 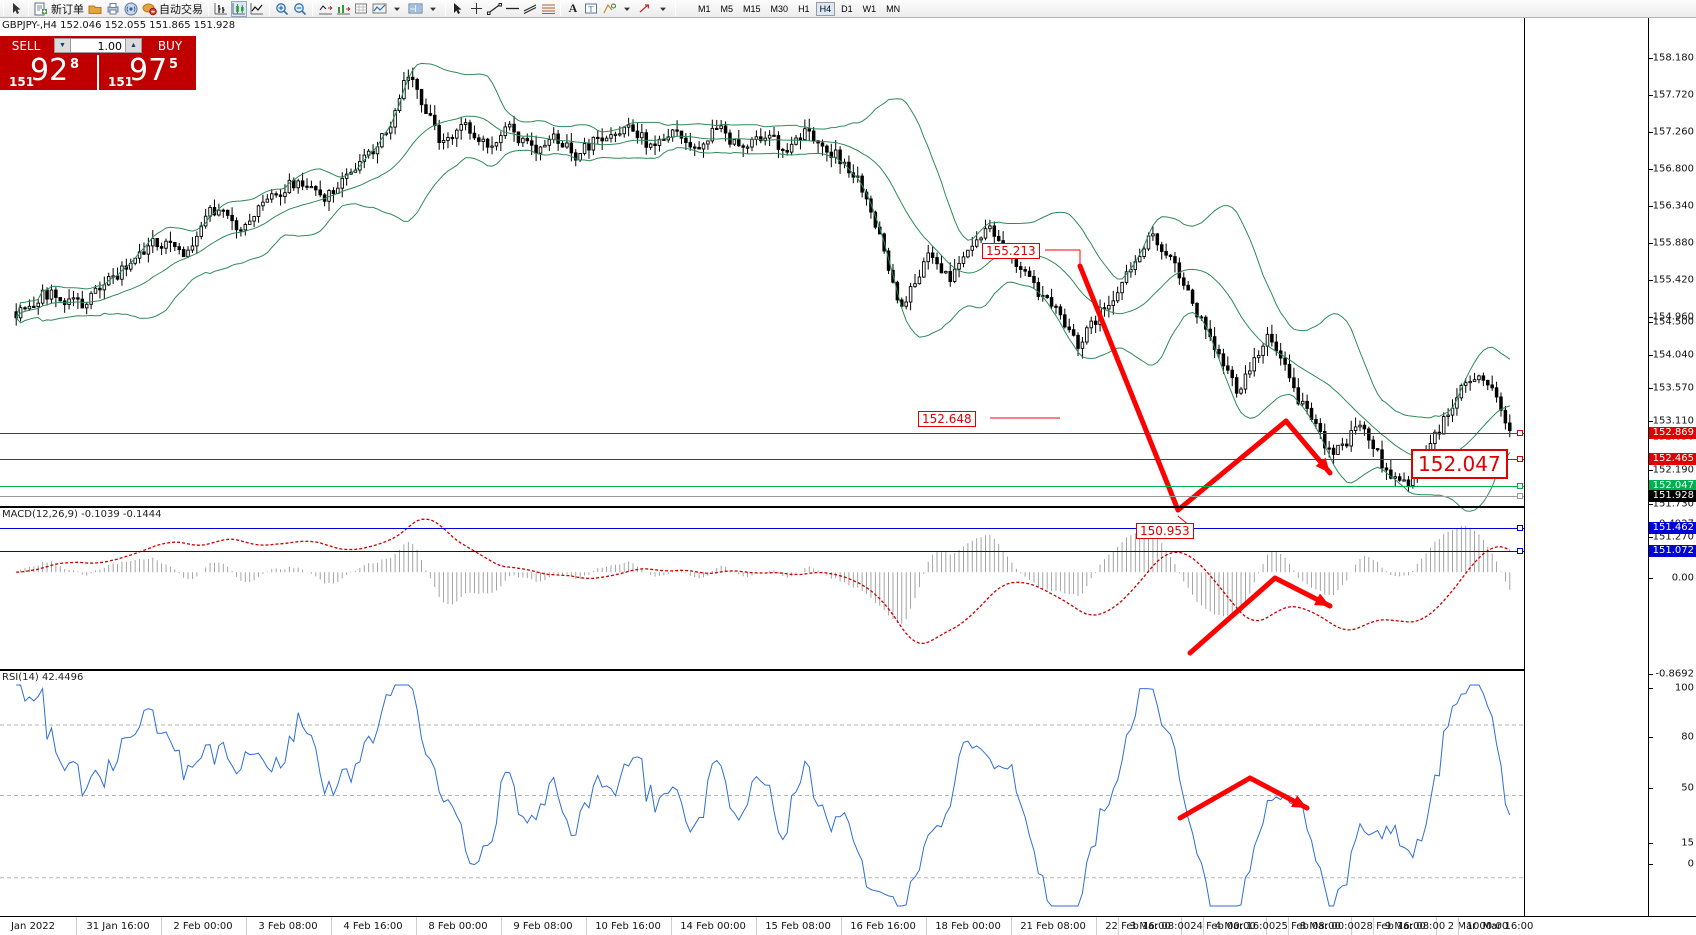 What do you see at coordinates (113, 9) in the screenshot?
I see `print-preview-icon` at bounding box center [113, 9].